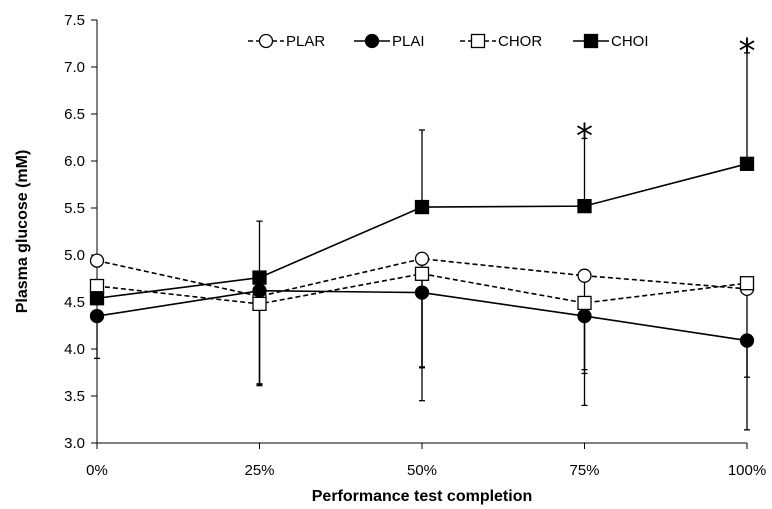 The image size is (772, 509). What do you see at coordinates (74, 67) in the screenshot?
I see `y-tick-label: 7.0` at bounding box center [74, 67].